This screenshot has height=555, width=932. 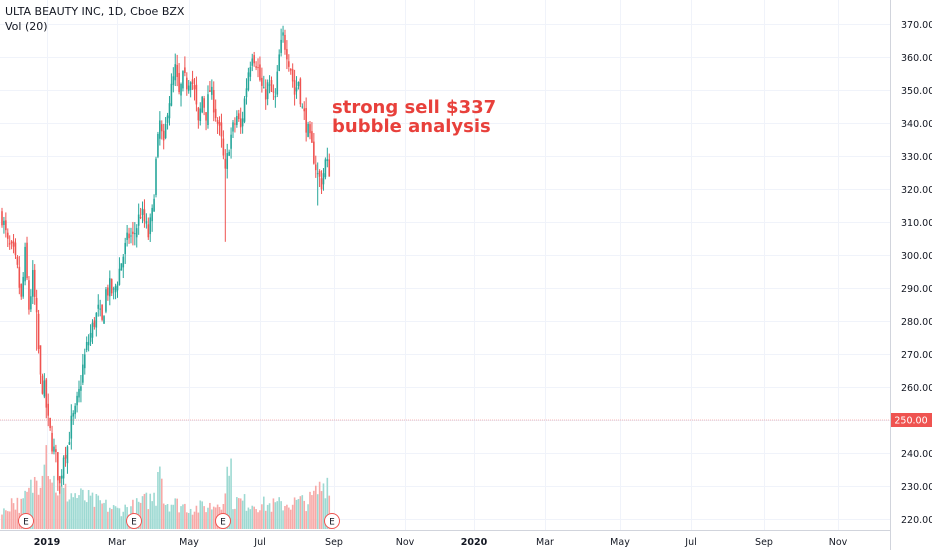 I want to click on chart-legend: ULTA BEAUTY INC, 1D, Cboe BZX Vol (20), so click(x=94, y=19).